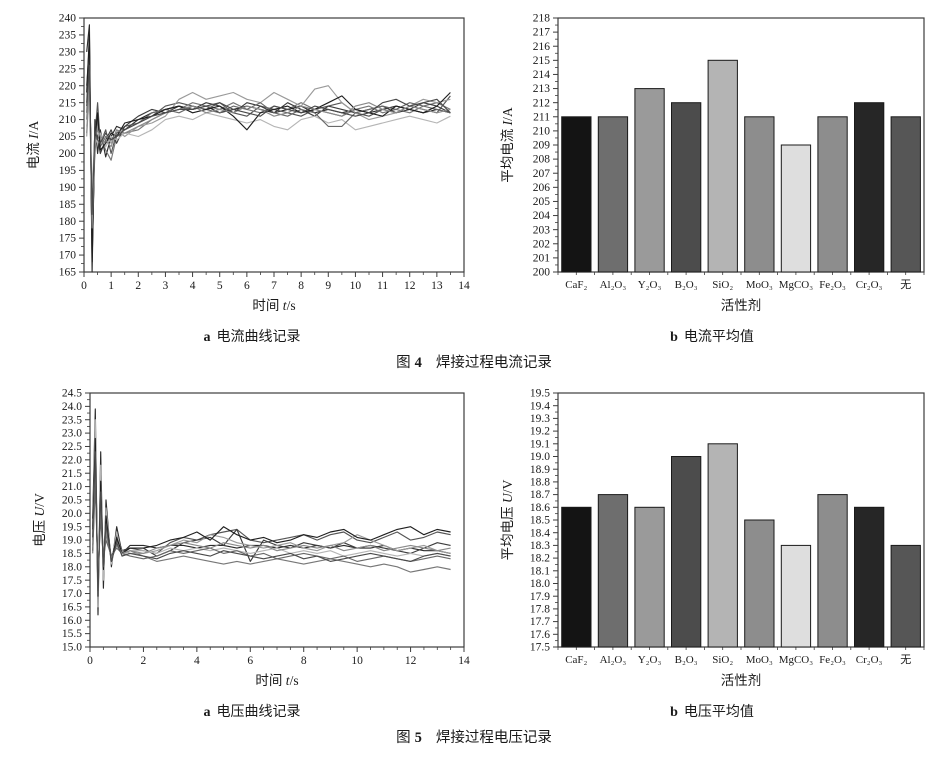 This screenshot has height=783, width=937. I want to click on subcaption-text: 电流平均值, so click(718, 337).